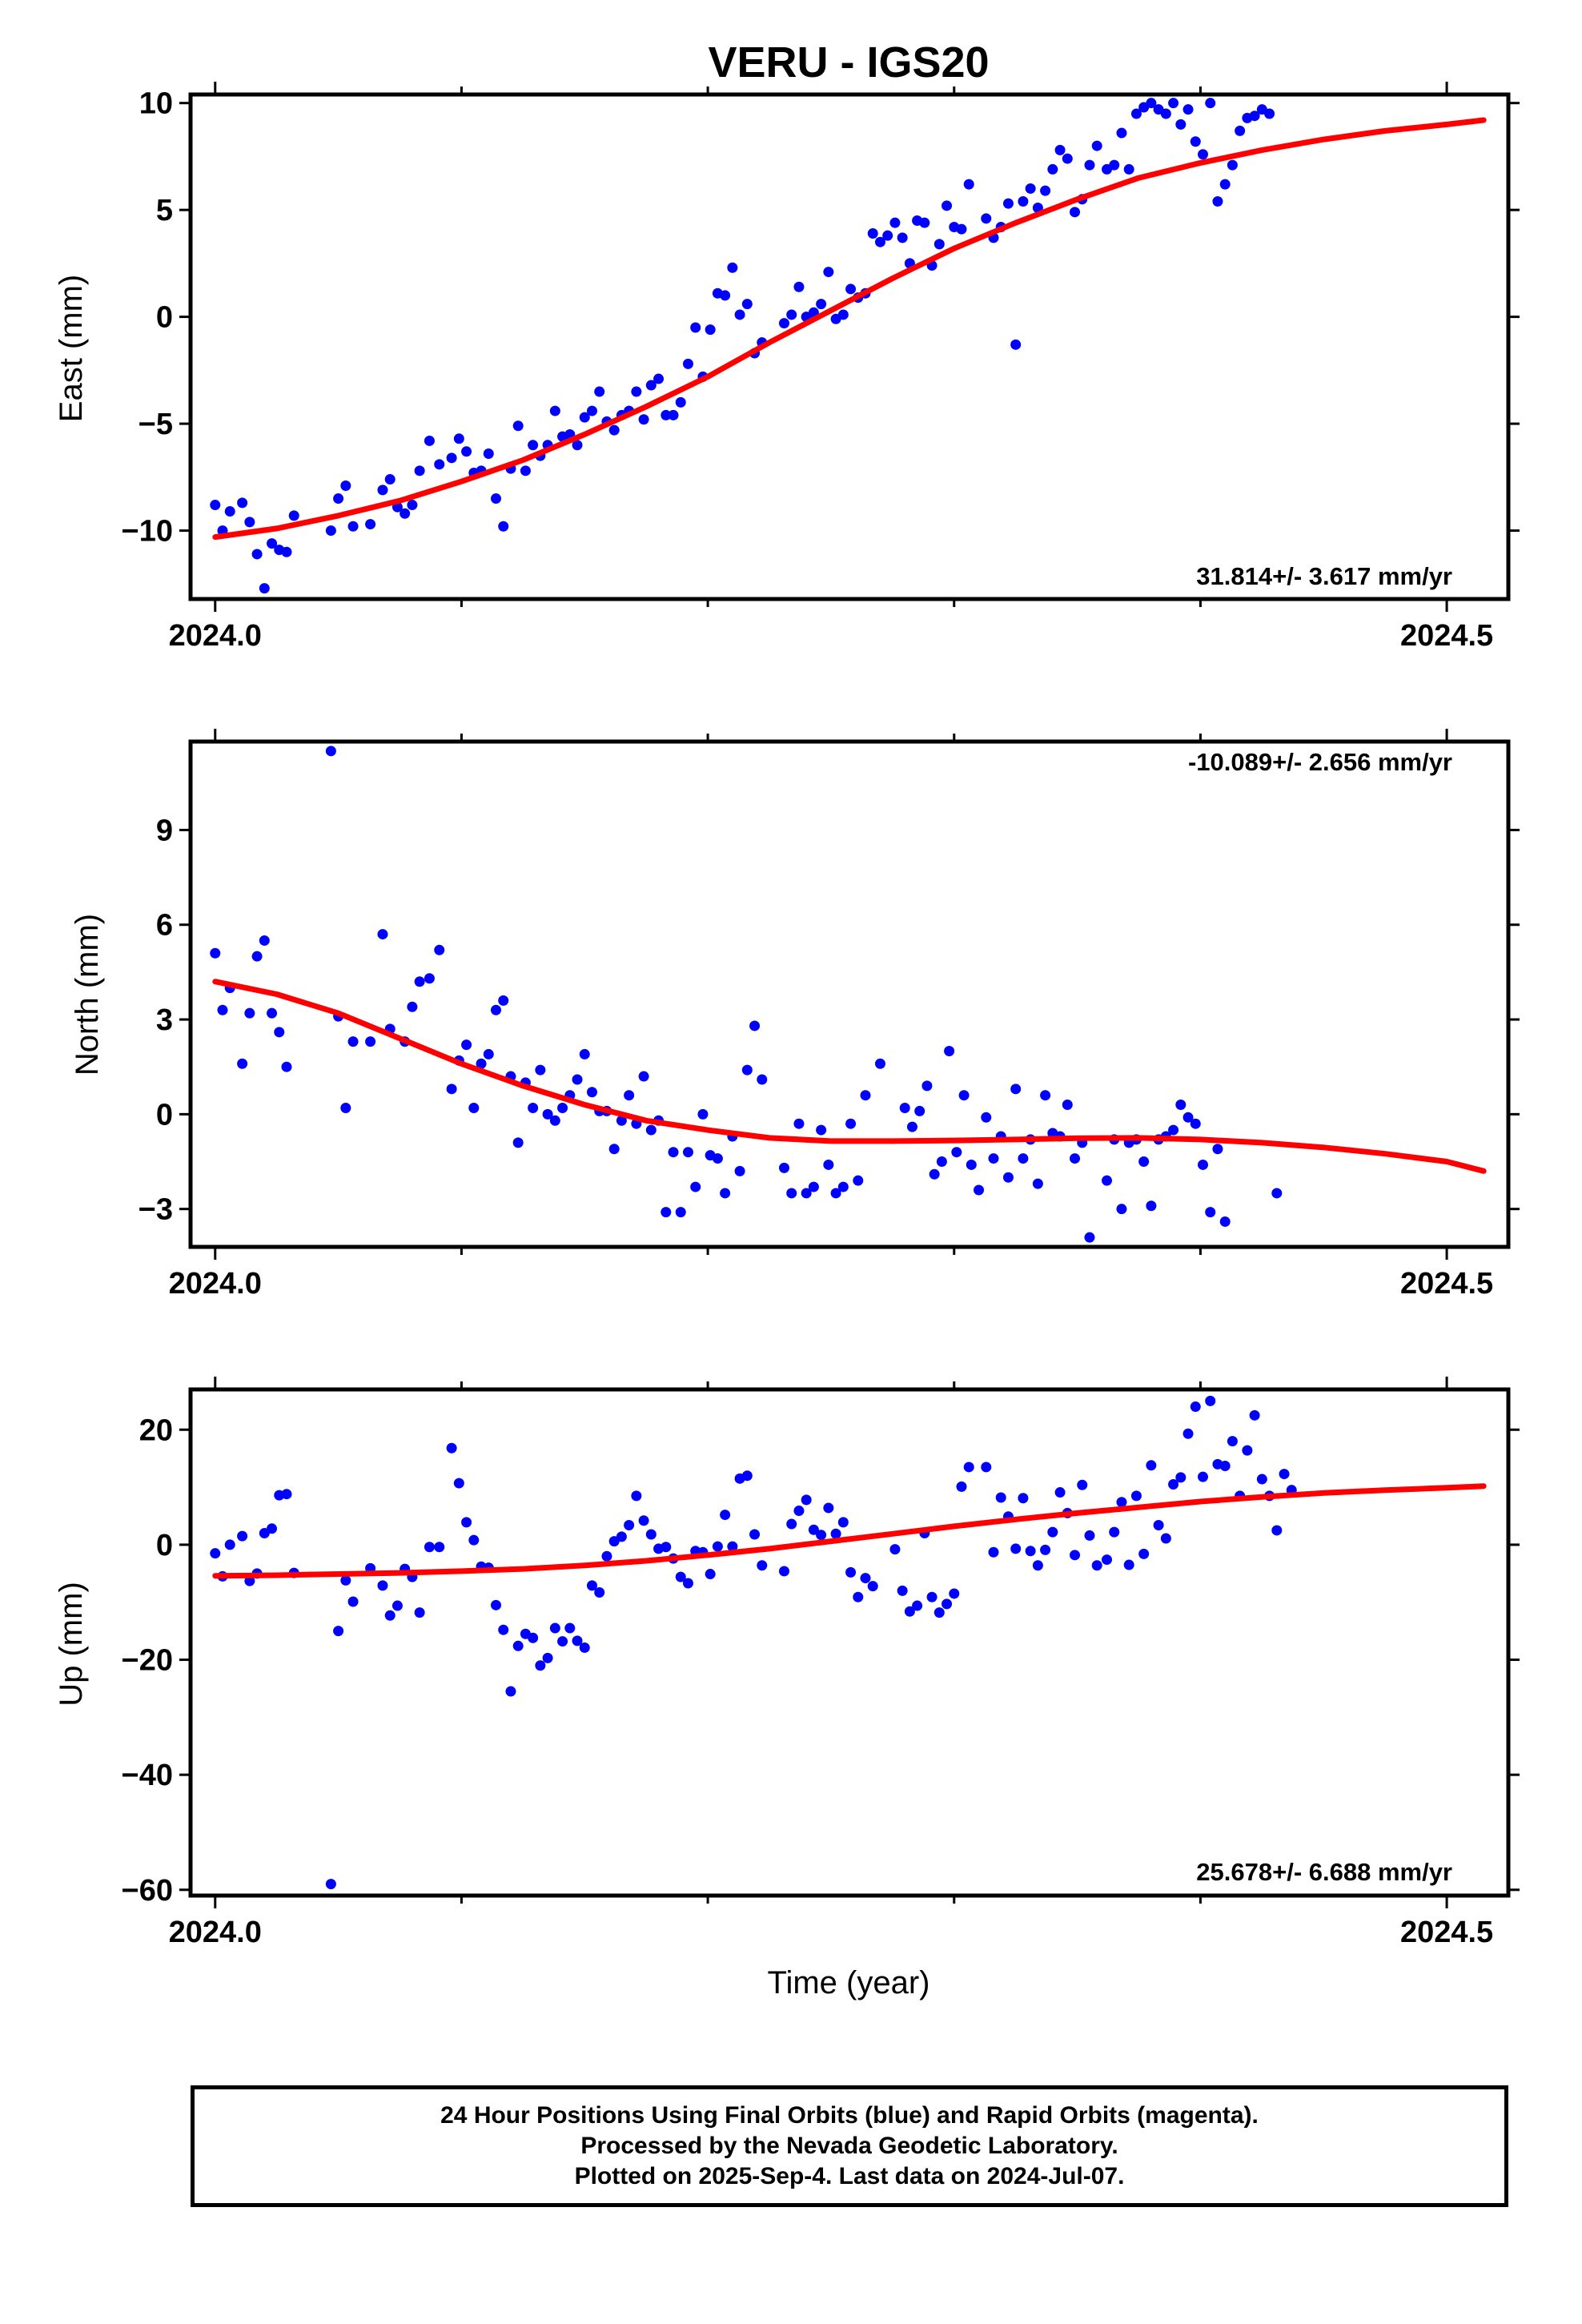 This screenshot has height=2324, width=1582. Describe the element at coordinates (164, 318) in the screenshot. I see `y-tick-label: 0` at that location.